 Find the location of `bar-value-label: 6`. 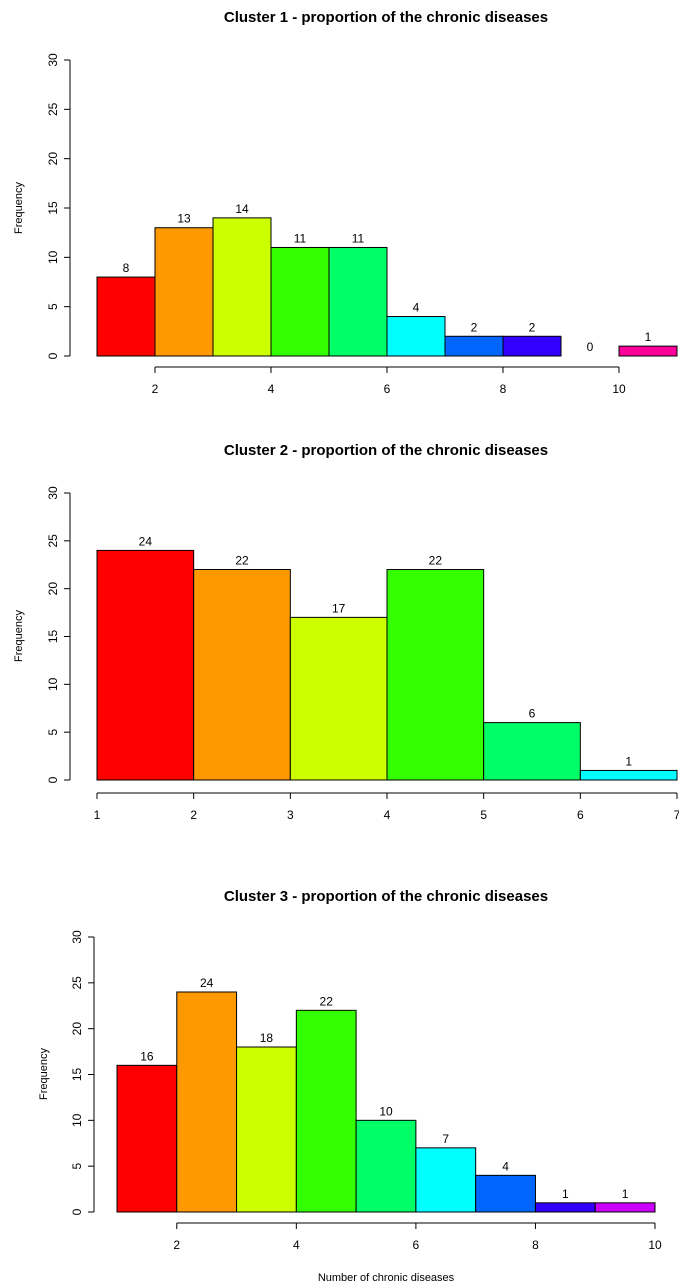

bar-value-label: 6 is located at coordinates (532, 714).